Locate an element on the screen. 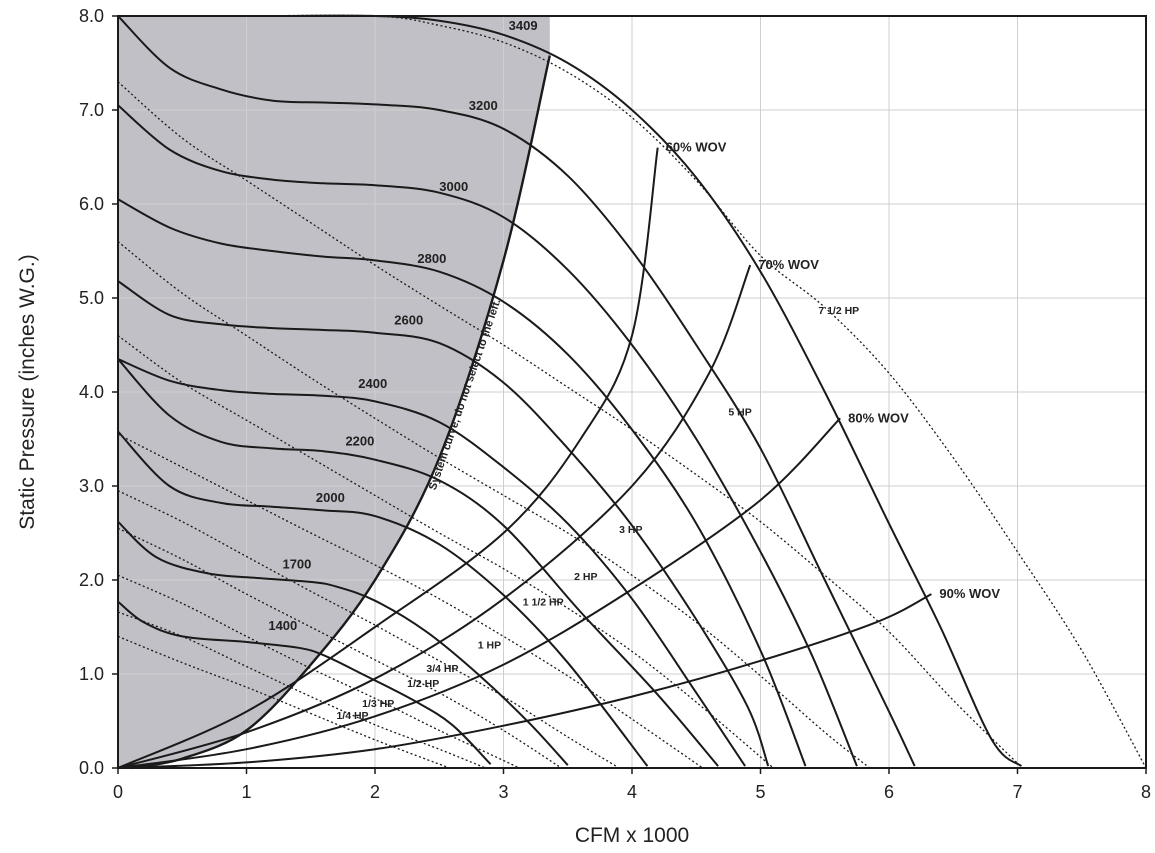 The width and height of the screenshot is (1155, 853). hp-label: 3/4 HP is located at coordinates (442, 669).